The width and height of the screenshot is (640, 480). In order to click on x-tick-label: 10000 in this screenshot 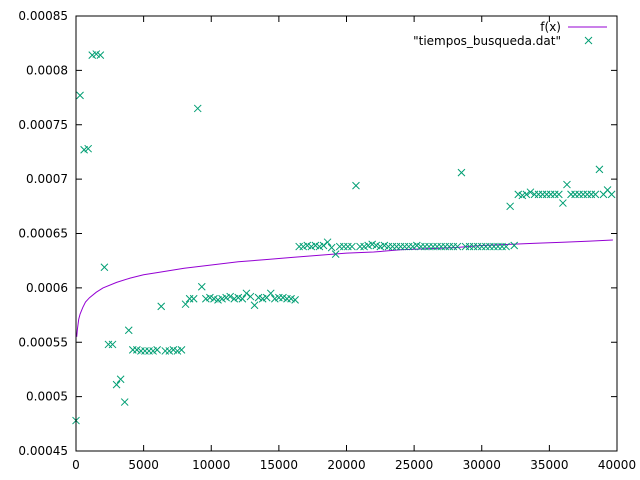, I will do `click(211, 465)`.